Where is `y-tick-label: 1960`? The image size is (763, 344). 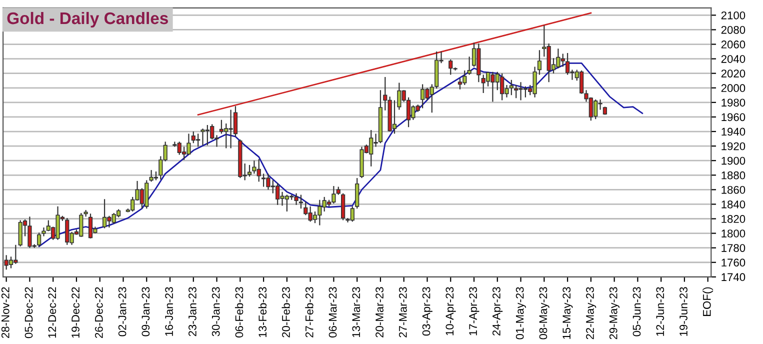
y-tick-label: 1960 is located at coordinates (734, 117).